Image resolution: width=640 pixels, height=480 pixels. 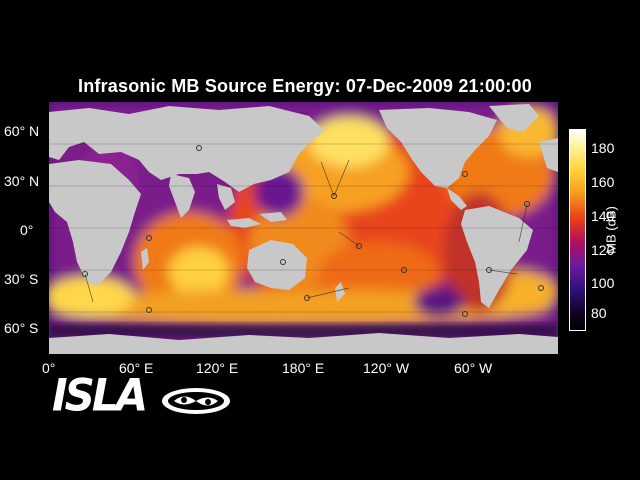 What do you see at coordinates (603, 216) in the screenshot?
I see `colorbar-tick-140: 140` at bounding box center [603, 216].